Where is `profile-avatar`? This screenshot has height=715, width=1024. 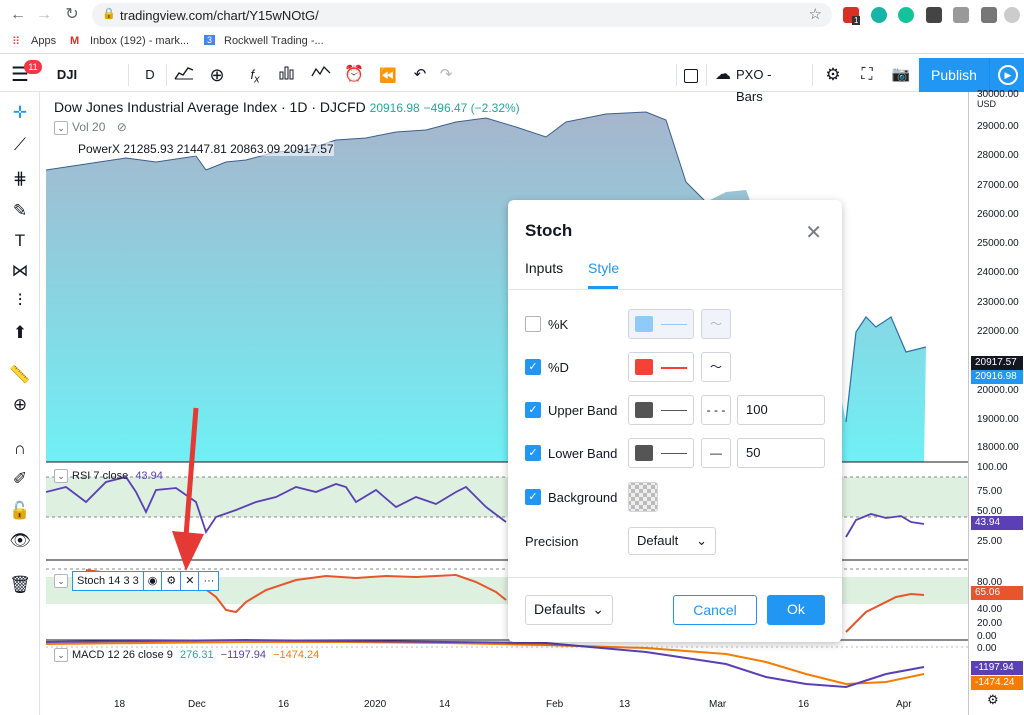
profile-avatar is located at coordinates (1012, 15).